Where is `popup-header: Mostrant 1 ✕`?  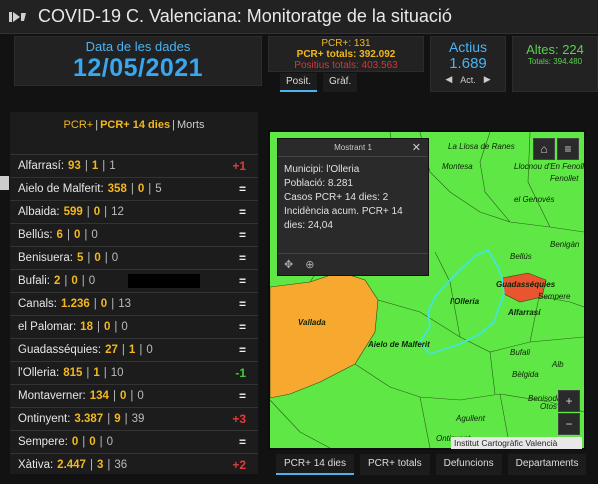 popup-header: Mostrant 1 ✕ is located at coordinates (353, 148).